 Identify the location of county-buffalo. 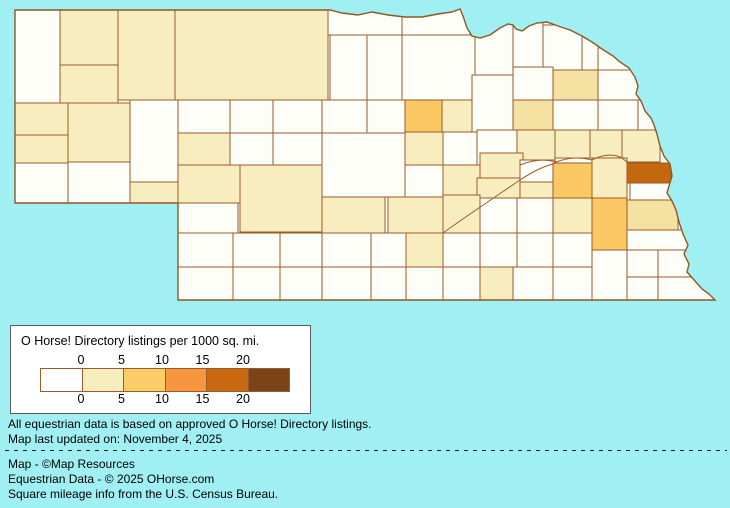
(415, 215).